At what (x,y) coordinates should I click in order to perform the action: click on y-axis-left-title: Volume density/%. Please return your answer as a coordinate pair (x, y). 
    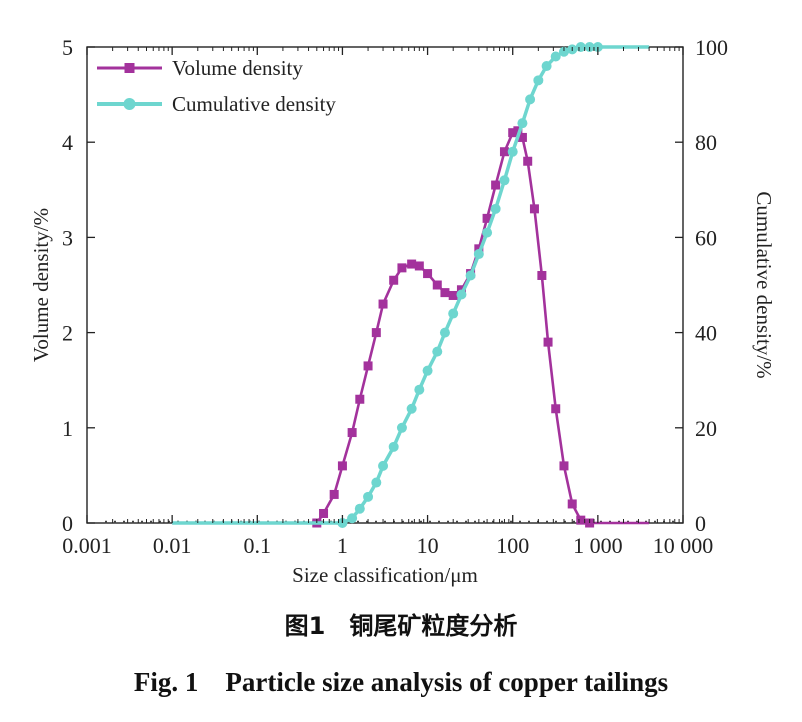
    Looking at the image, I should click on (41, 285).